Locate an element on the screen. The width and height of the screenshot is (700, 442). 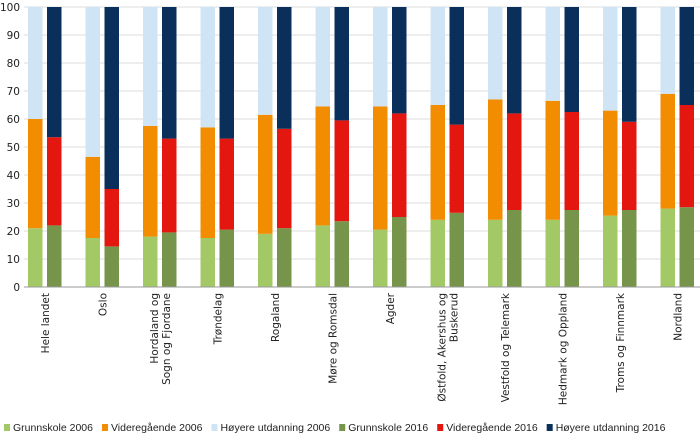
y-tick-label: 20 is located at coordinates (13, 232).